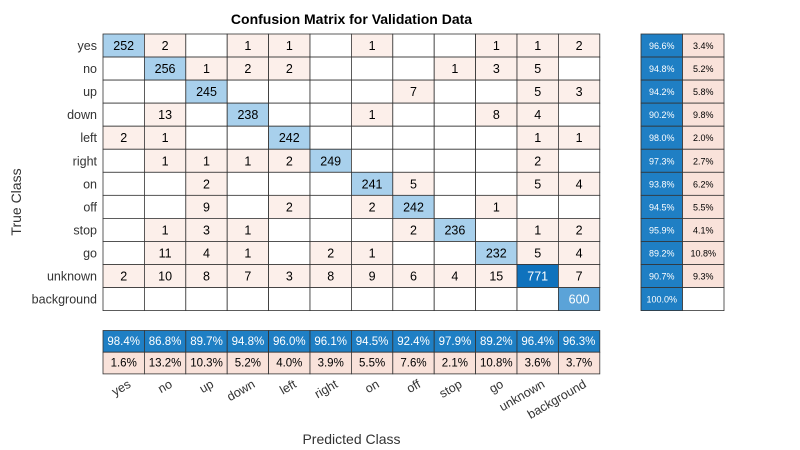 The image size is (800, 450). What do you see at coordinates (662, 115) in the screenshot?
I see `row-summary-correct-value: 90.2%` at bounding box center [662, 115].